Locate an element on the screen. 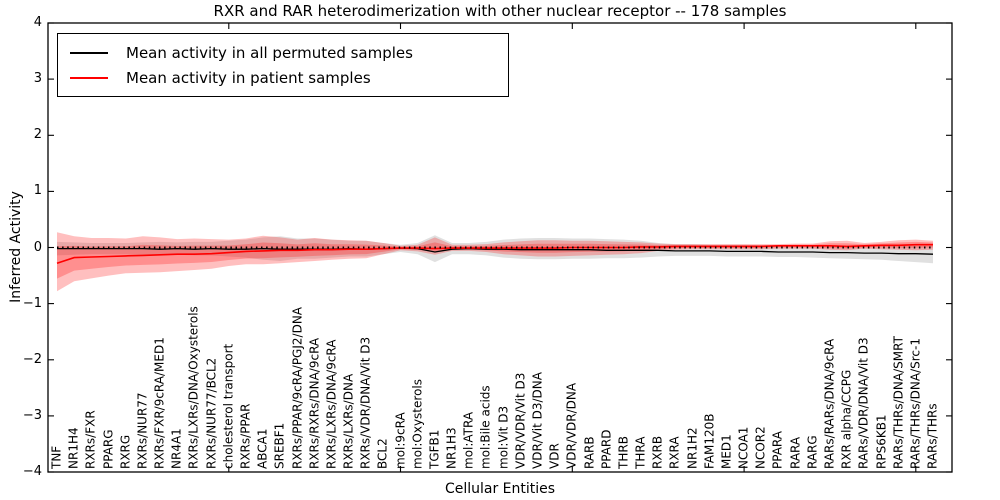 The width and height of the screenshot is (1000, 500). x-category-label: PPARA is located at coordinates (777, 450).